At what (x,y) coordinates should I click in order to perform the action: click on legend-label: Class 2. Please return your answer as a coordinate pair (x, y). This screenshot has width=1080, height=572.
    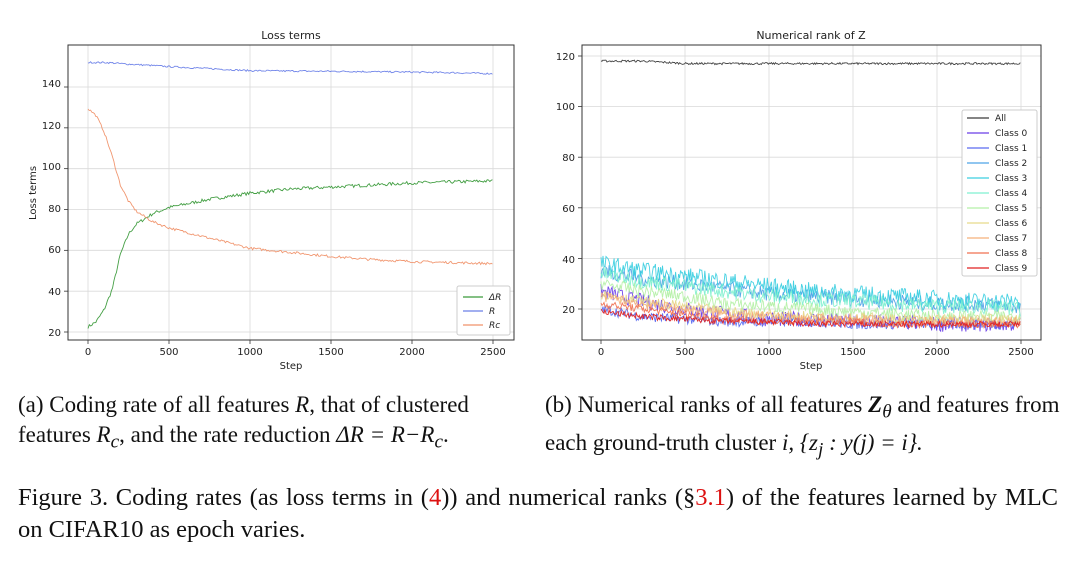
    Looking at the image, I should click on (1011, 164).